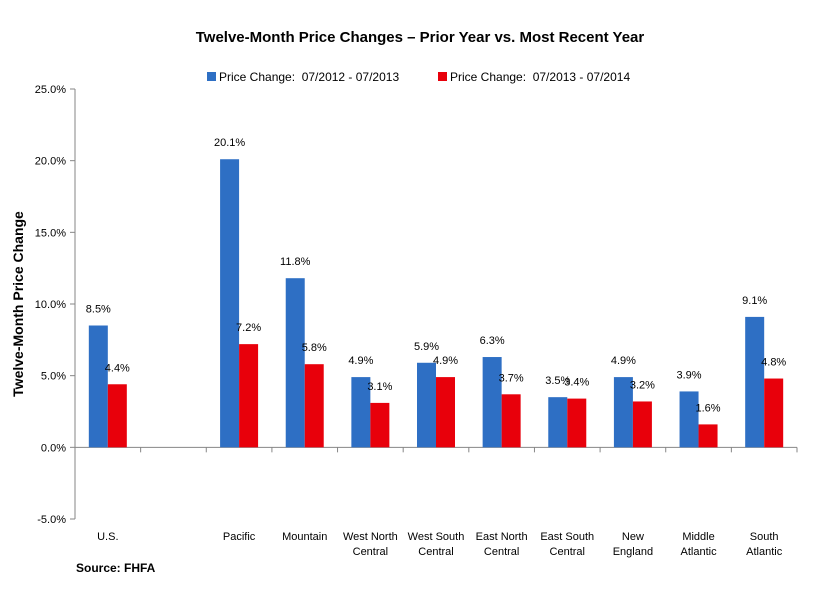 The width and height of the screenshot is (819, 593). I want to click on data-label-series-2: 3.4%, so click(576, 383).